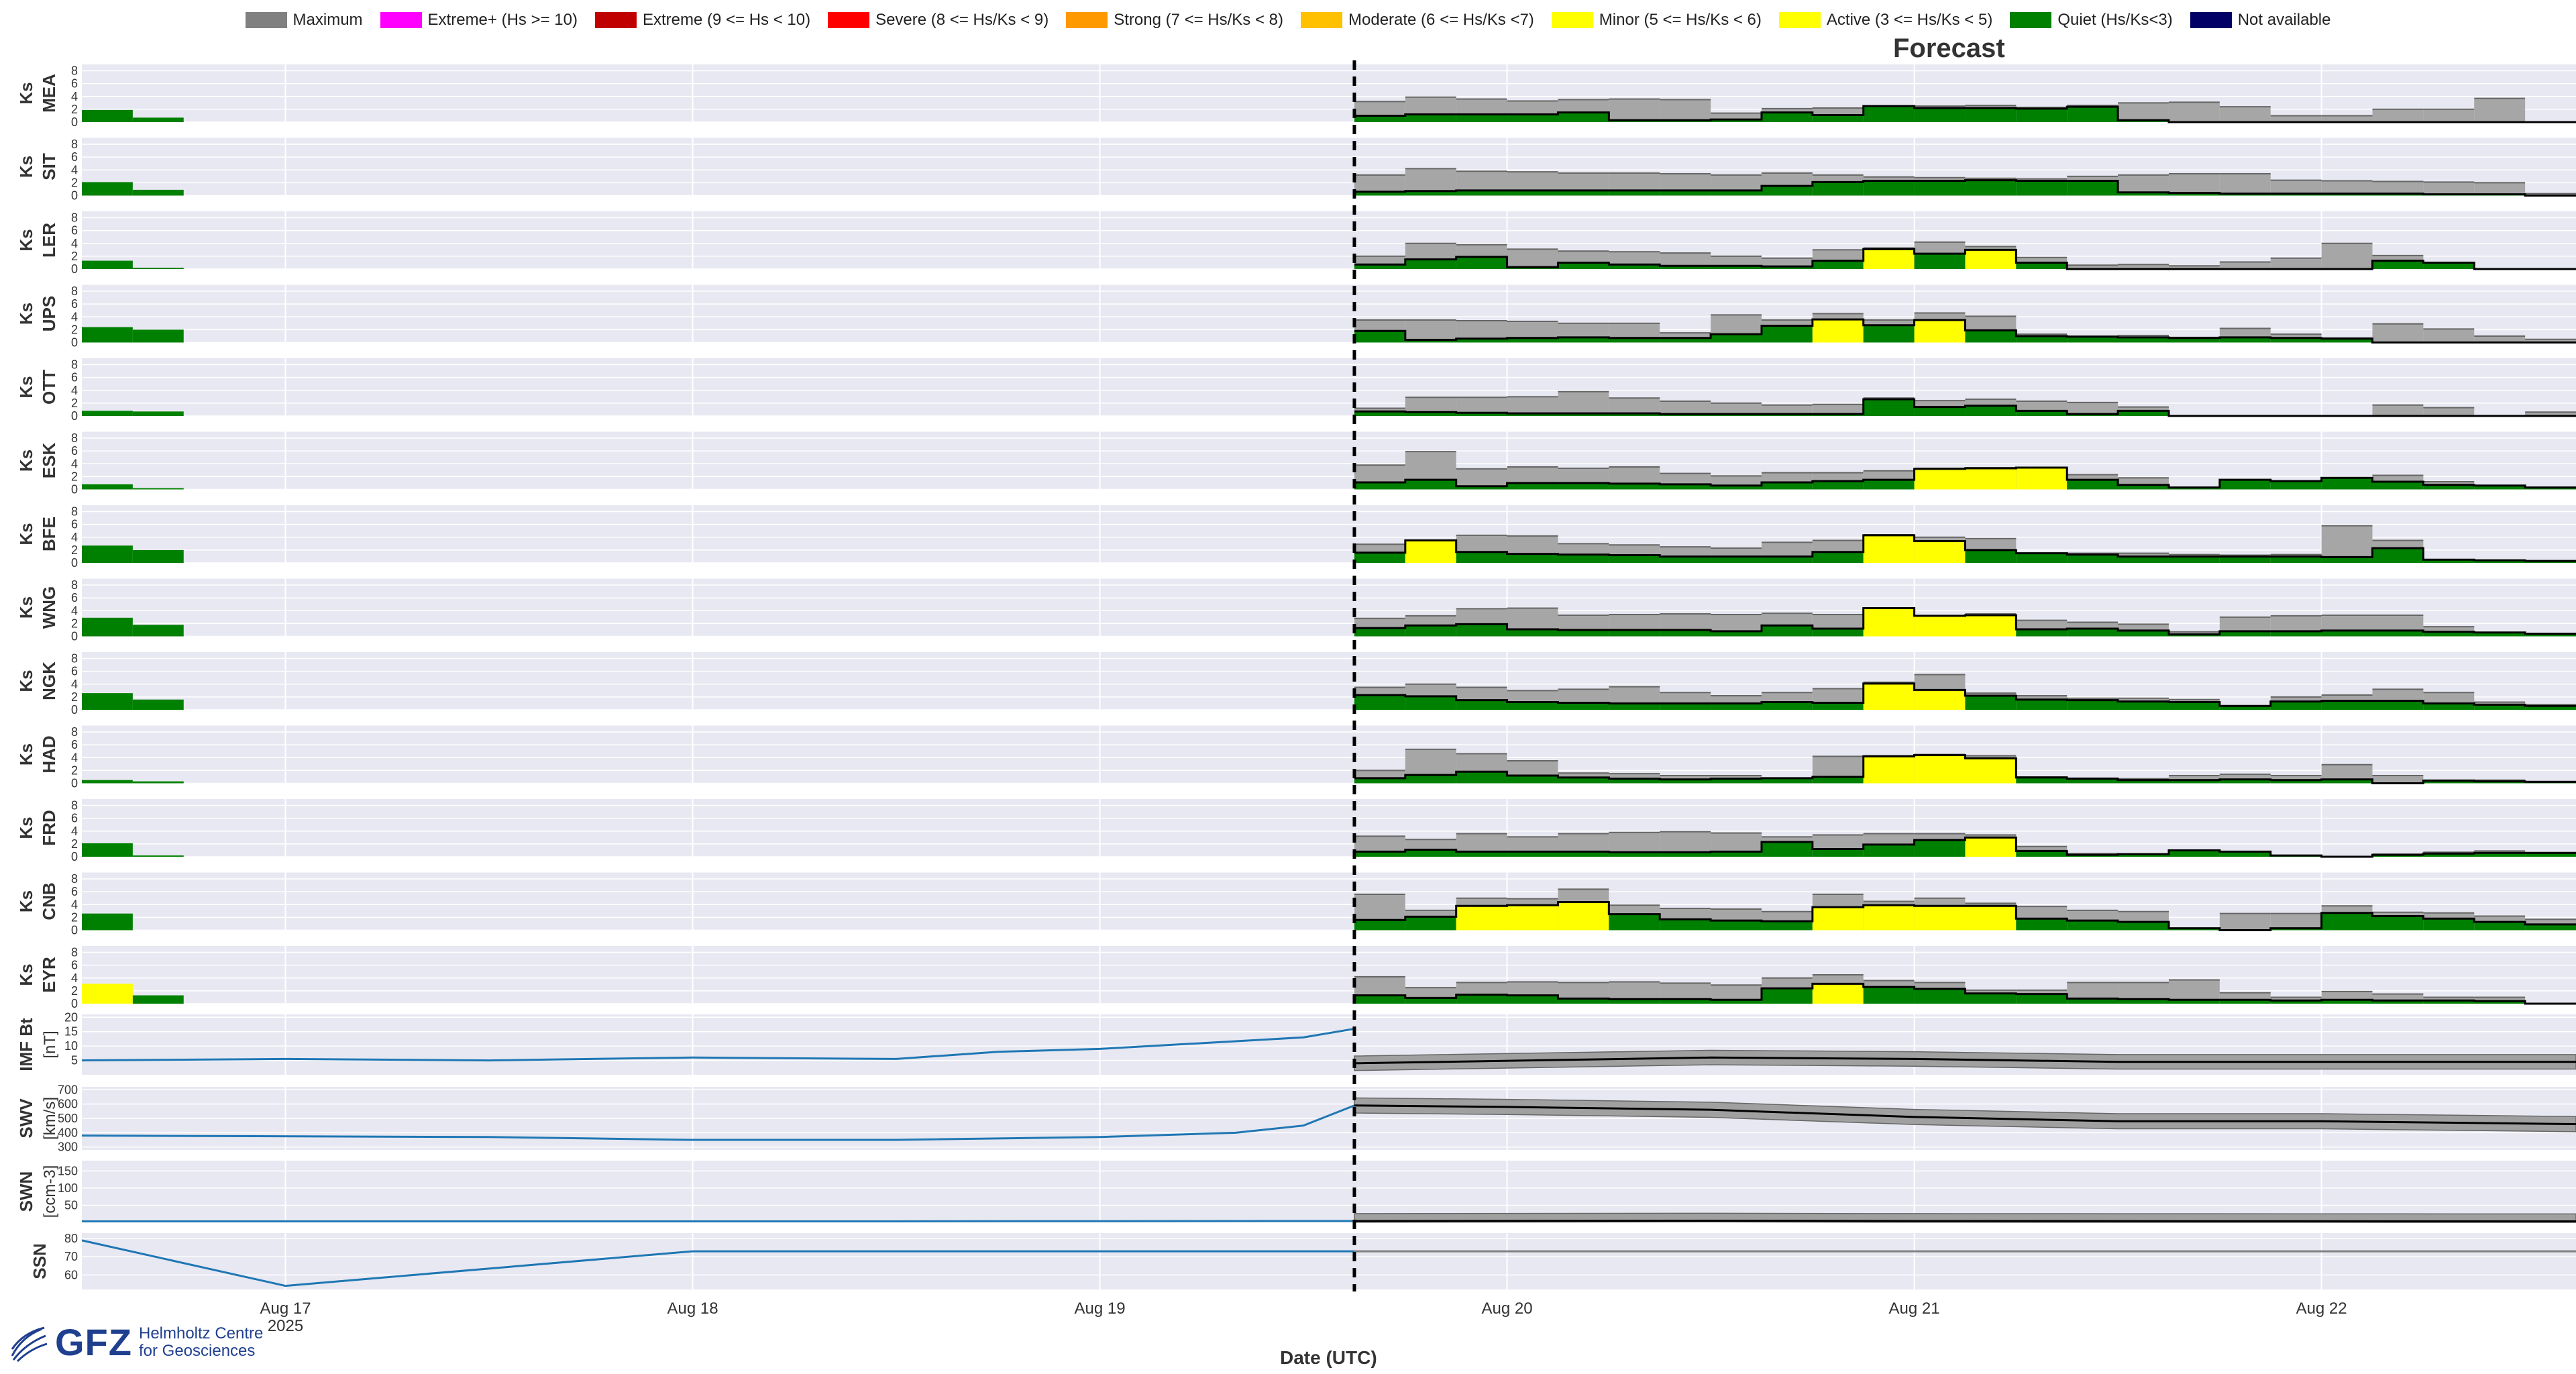 Image resolution: width=2576 pixels, height=1374 pixels. Describe the element at coordinates (1885, 20) in the screenshot. I see `legend-item: Active (3 <= Hs/Ks < 5)` at that location.